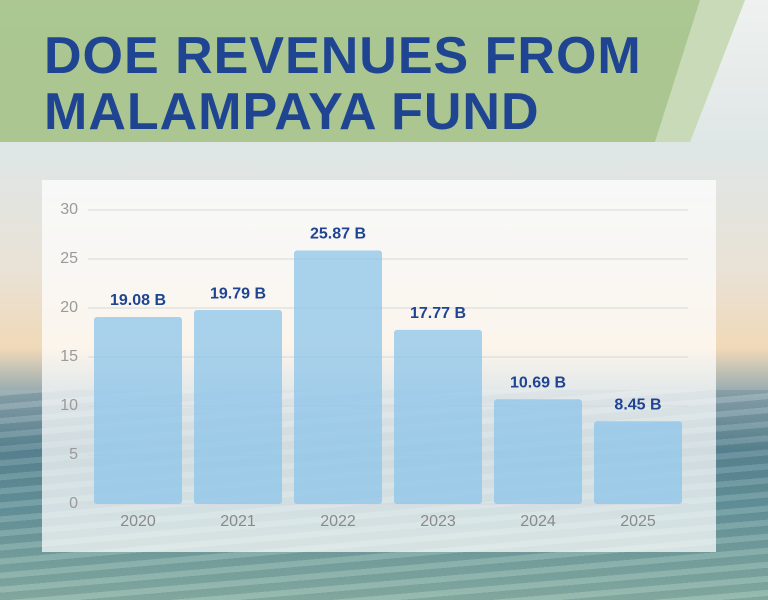 This screenshot has height=600, width=768. Describe the element at coordinates (438, 521) in the screenshot. I see `x-tick-label: 2023` at that location.